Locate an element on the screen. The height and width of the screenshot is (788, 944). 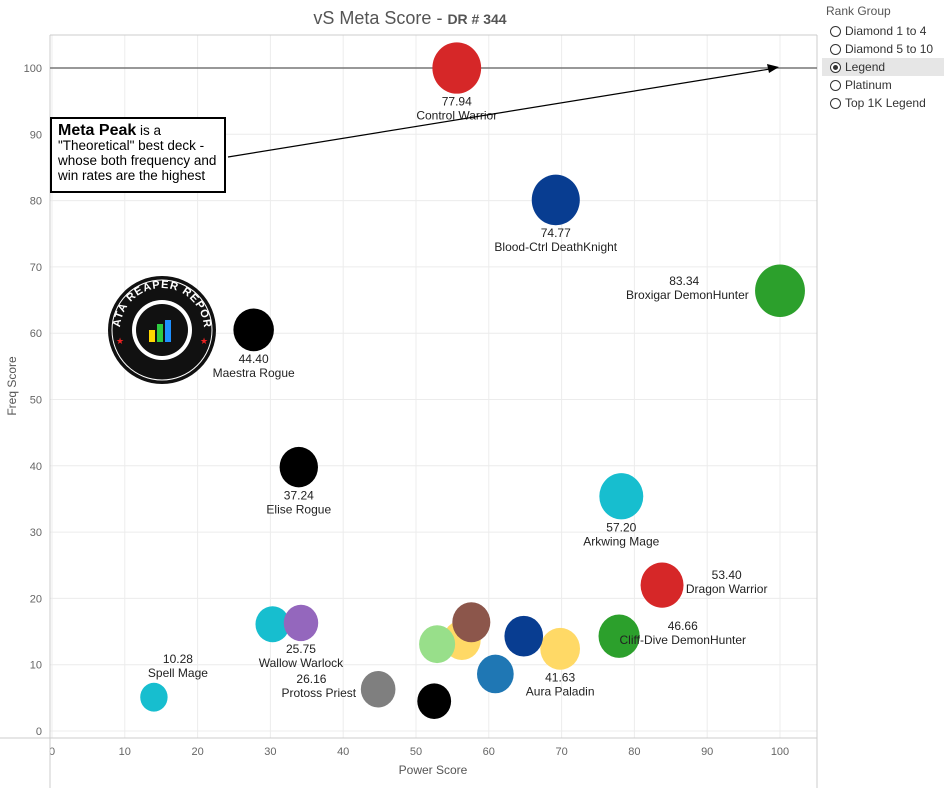
bubble-value-label: 57.20 is located at coordinates (621, 527).